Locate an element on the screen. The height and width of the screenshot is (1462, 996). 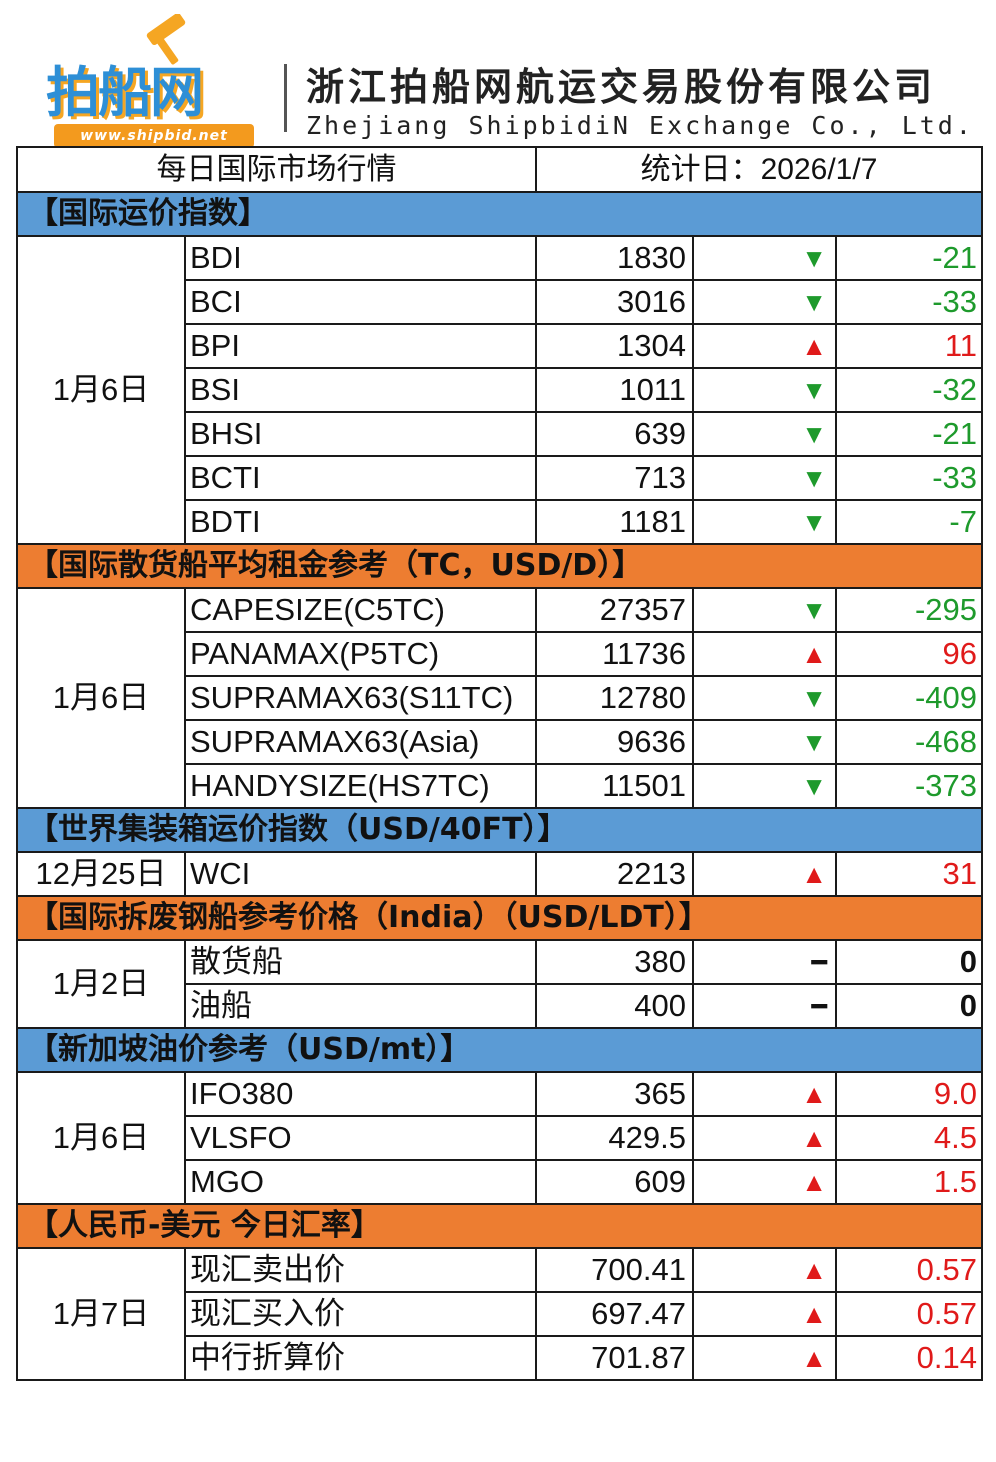
item-name: 油船 is located at coordinates (360, 1006).